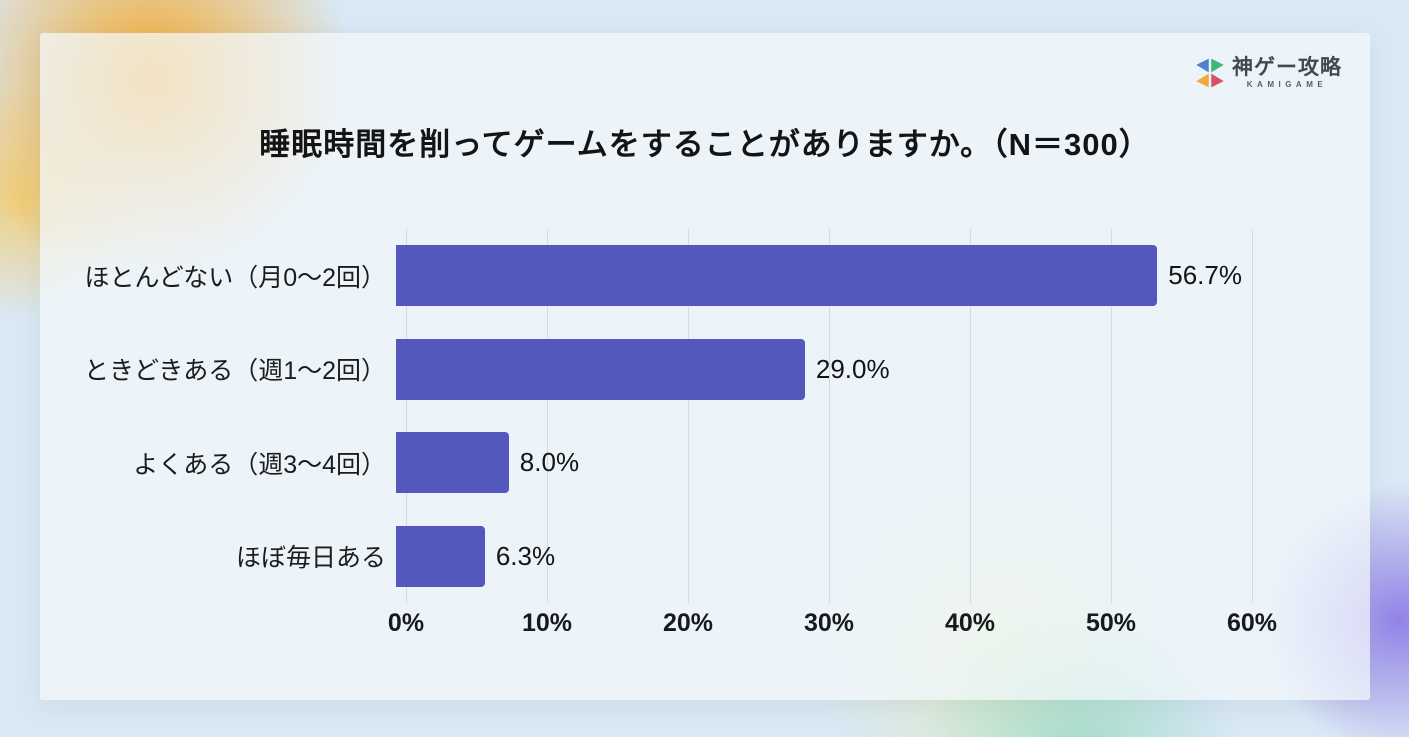 This screenshot has height=737, width=1409. I want to click on bar-track: 8.0%, so click(819, 463).